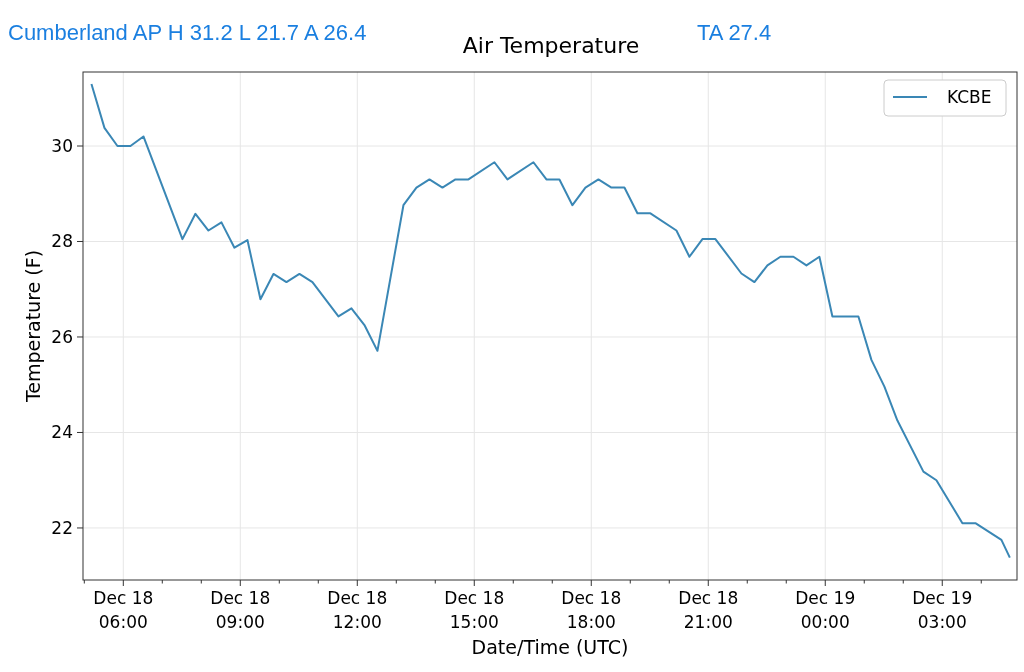  Describe the element at coordinates (942, 610) in the screenshot. I see `x-tick-label: Dec 19 03:00` at that location.